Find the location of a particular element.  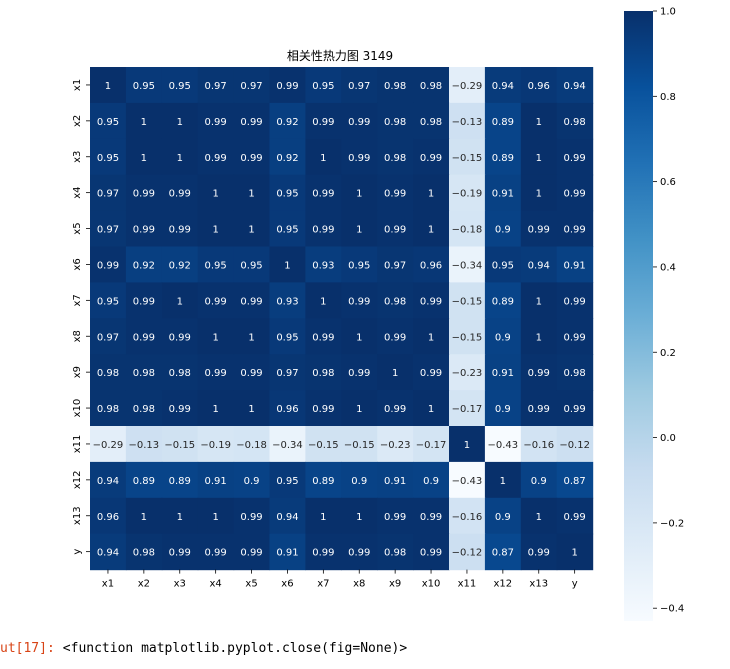

cell-value-label: −0.18 is located at coordinates (467, 230).